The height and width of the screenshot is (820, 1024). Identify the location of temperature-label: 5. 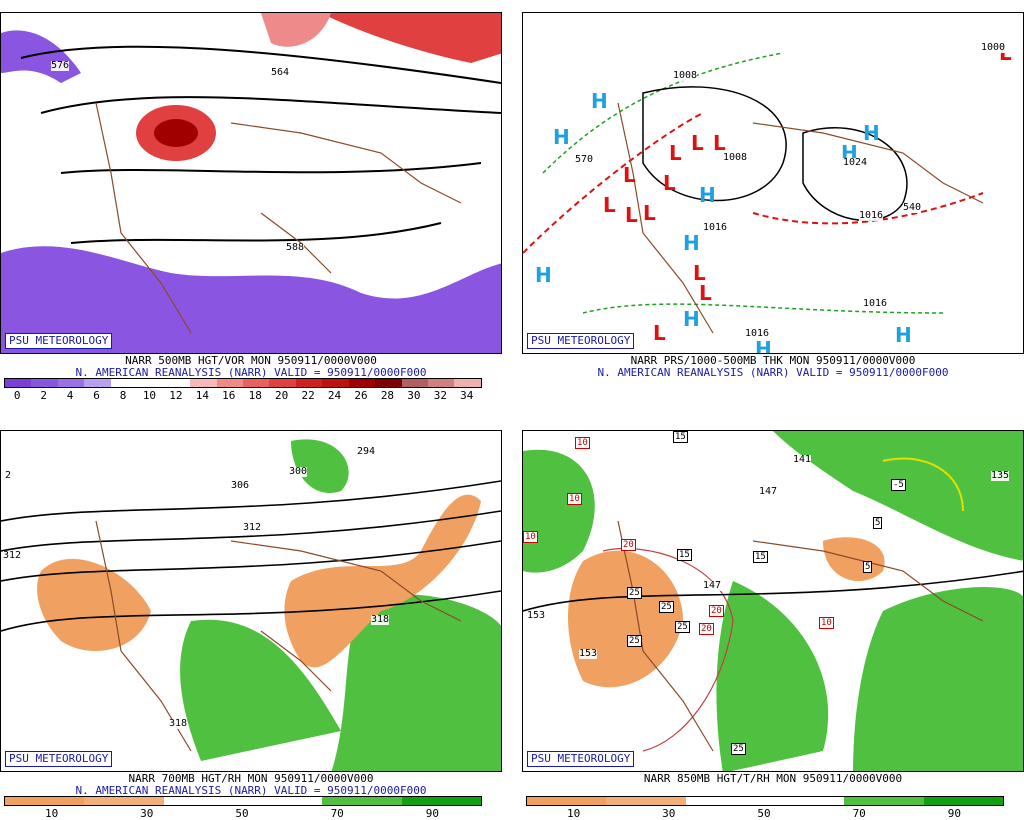
(868, 567).